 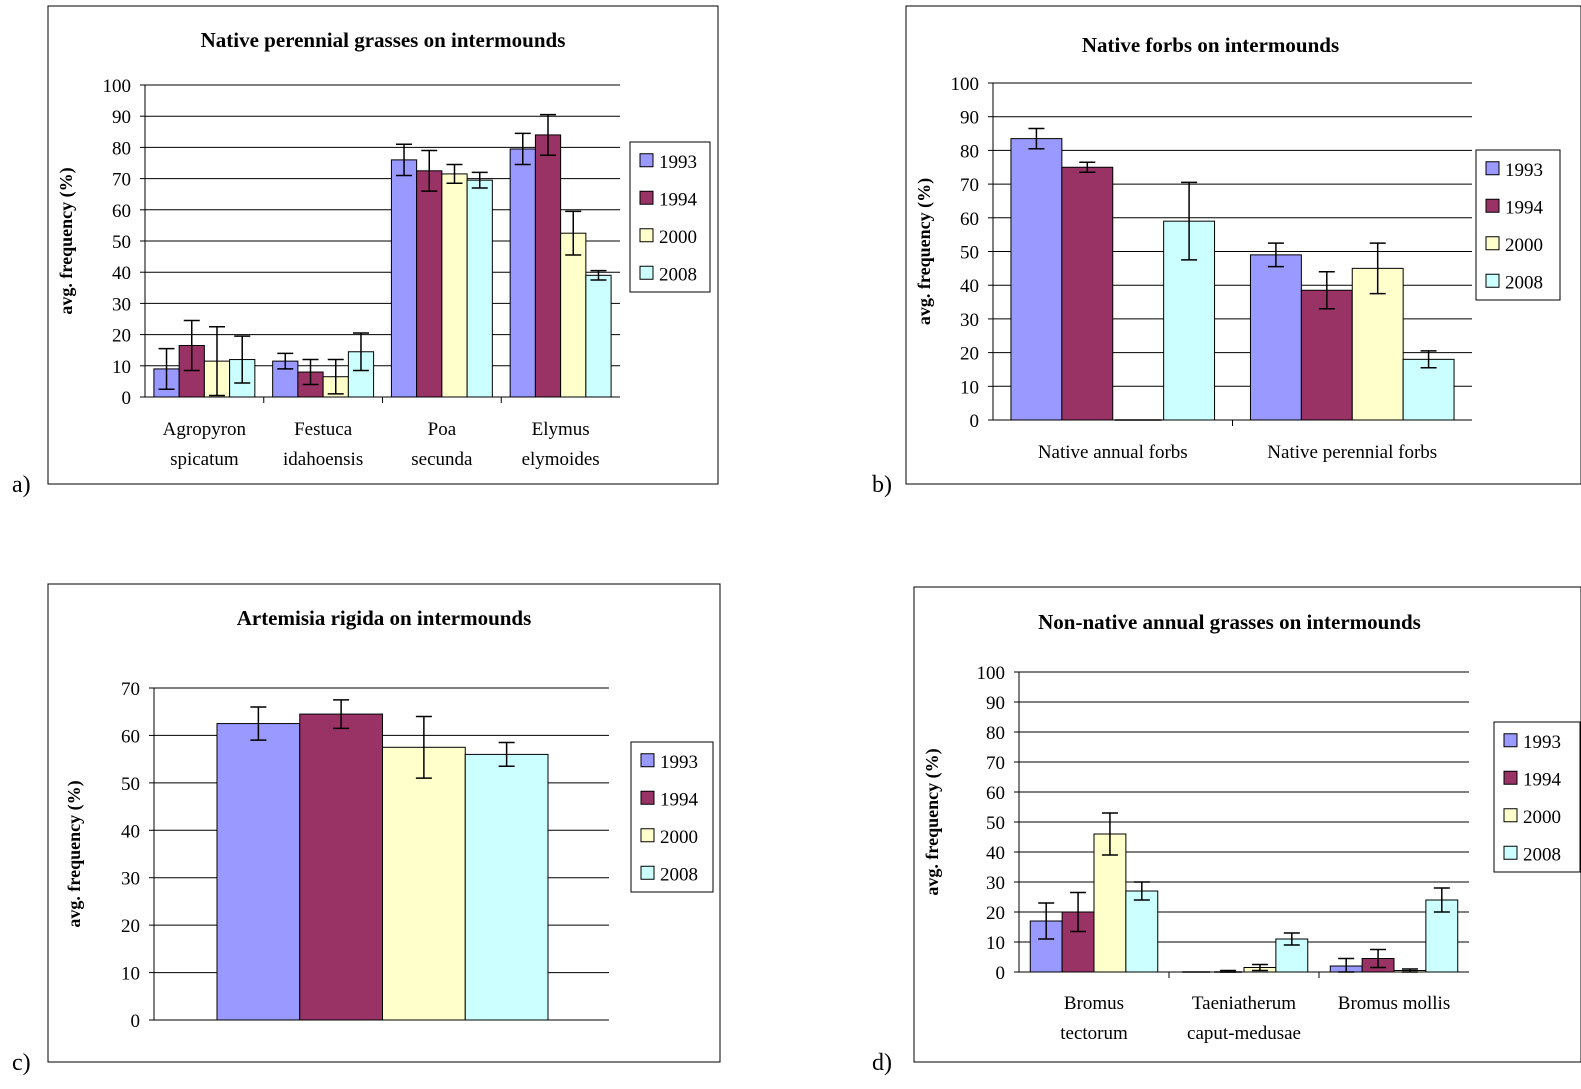 What do you see at coordinates (1113, 452) in the screenshot?
I see `category-label: Native annual forbs` at bounding box center [1113, 452].